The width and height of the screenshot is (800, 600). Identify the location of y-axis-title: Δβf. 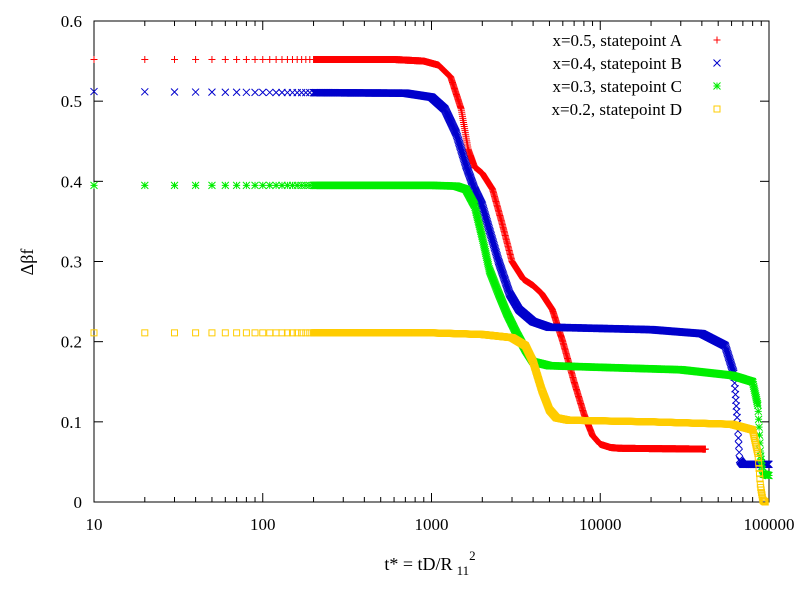
(27, 262).